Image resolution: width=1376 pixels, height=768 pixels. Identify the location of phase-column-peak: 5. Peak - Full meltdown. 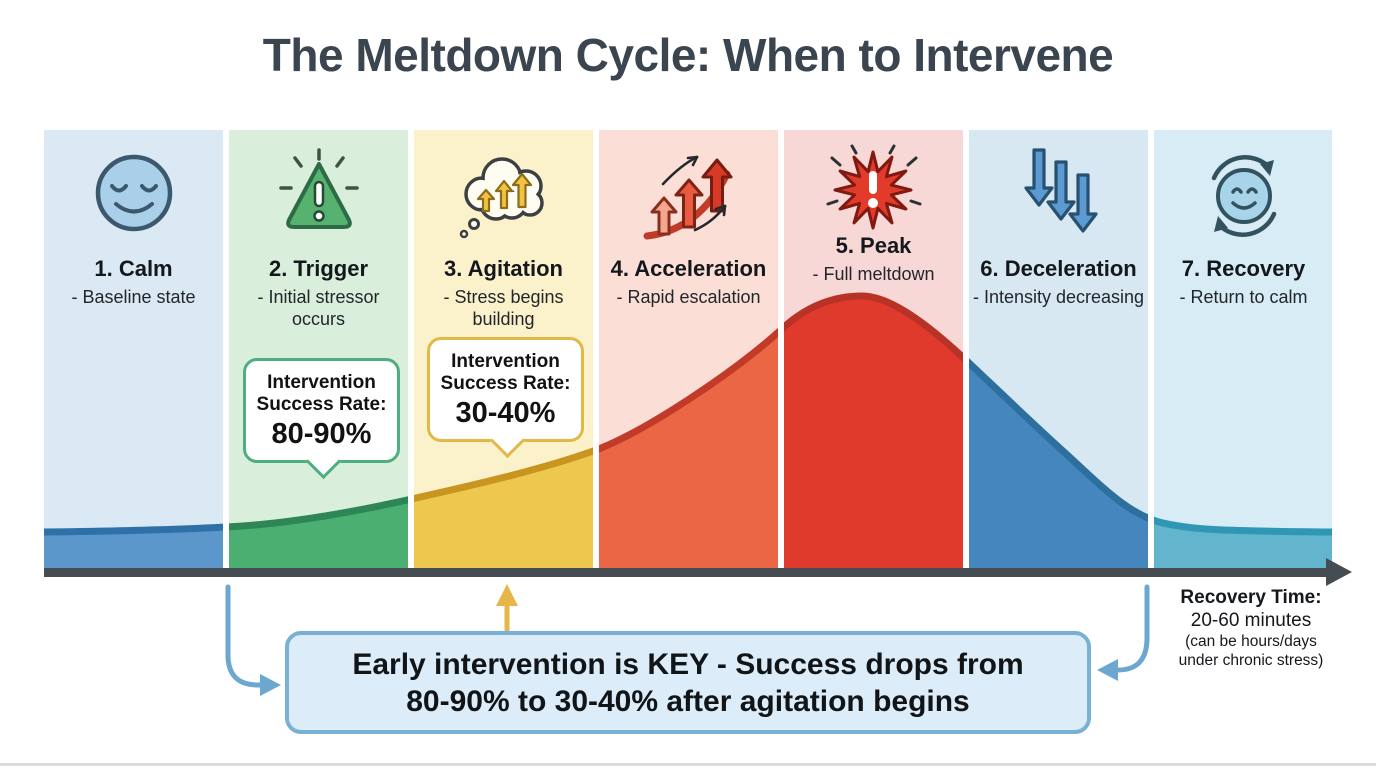
(873, 351).